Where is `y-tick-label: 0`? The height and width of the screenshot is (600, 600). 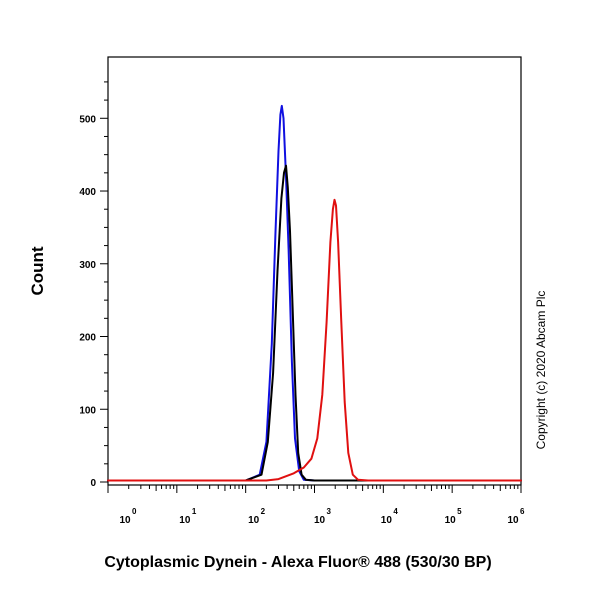
y-tick-label: 0 is located at coordinates (93, 483).